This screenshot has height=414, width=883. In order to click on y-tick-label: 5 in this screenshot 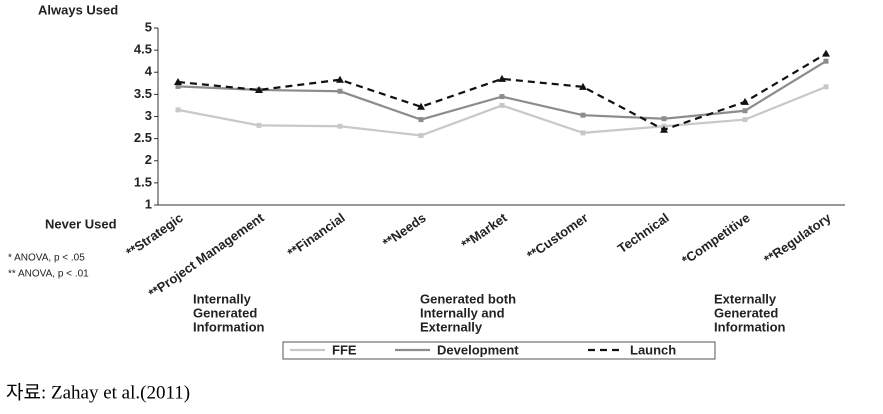, I will do `click(148, 26)`.